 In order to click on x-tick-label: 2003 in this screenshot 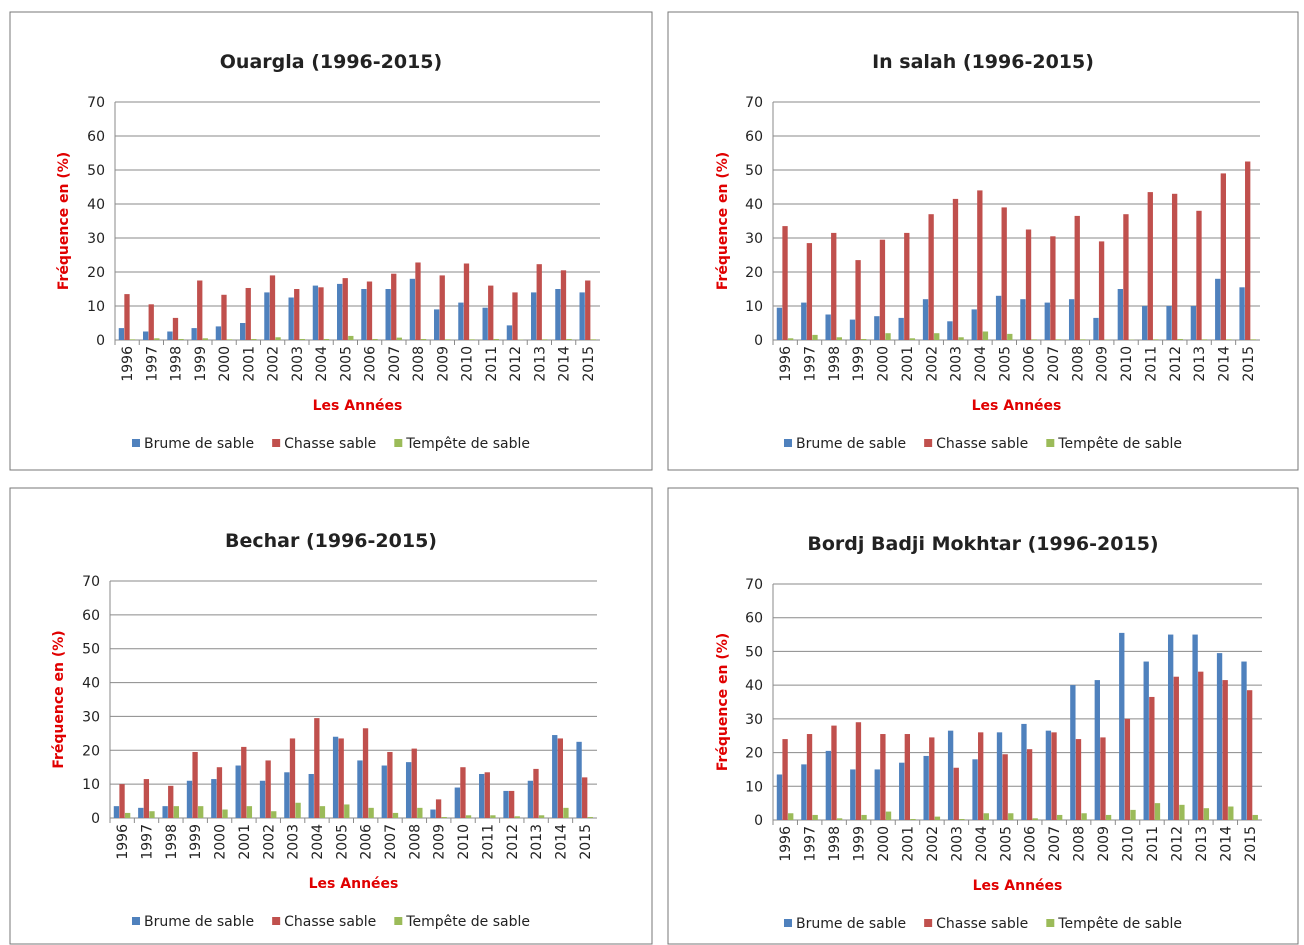, I will do `click(298, 364)`.